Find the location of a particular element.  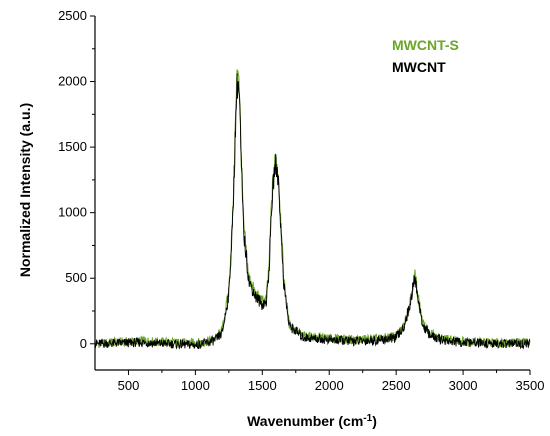

y-tick-label: 2000 is located at coordinates (72, 81).